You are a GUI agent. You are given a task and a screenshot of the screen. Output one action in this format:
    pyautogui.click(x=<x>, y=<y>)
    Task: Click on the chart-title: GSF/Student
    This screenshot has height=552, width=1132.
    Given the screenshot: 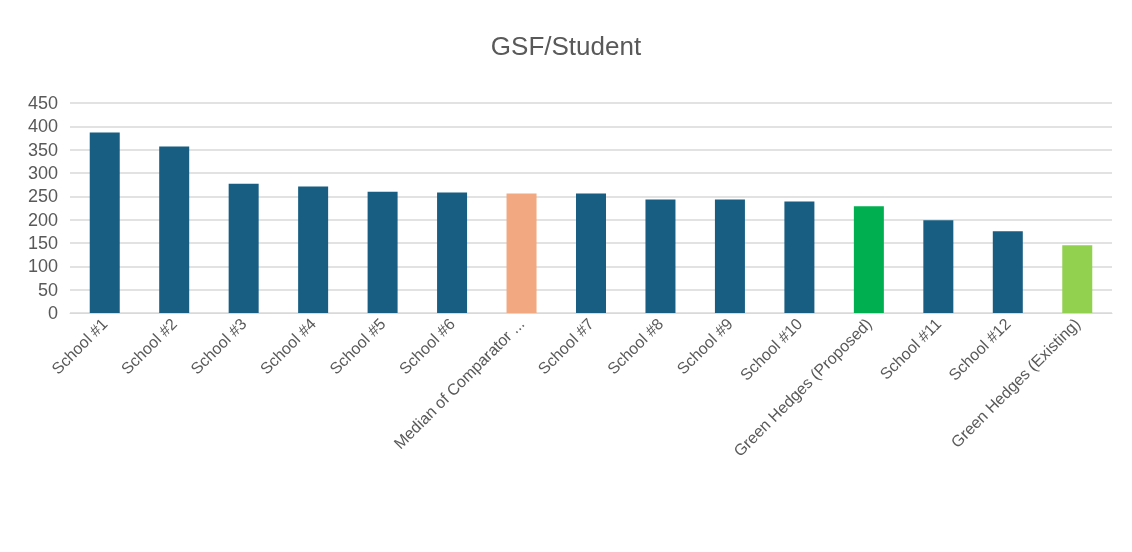 What is the action you would take?
    pyautogui.click(x=566, y=46)
    